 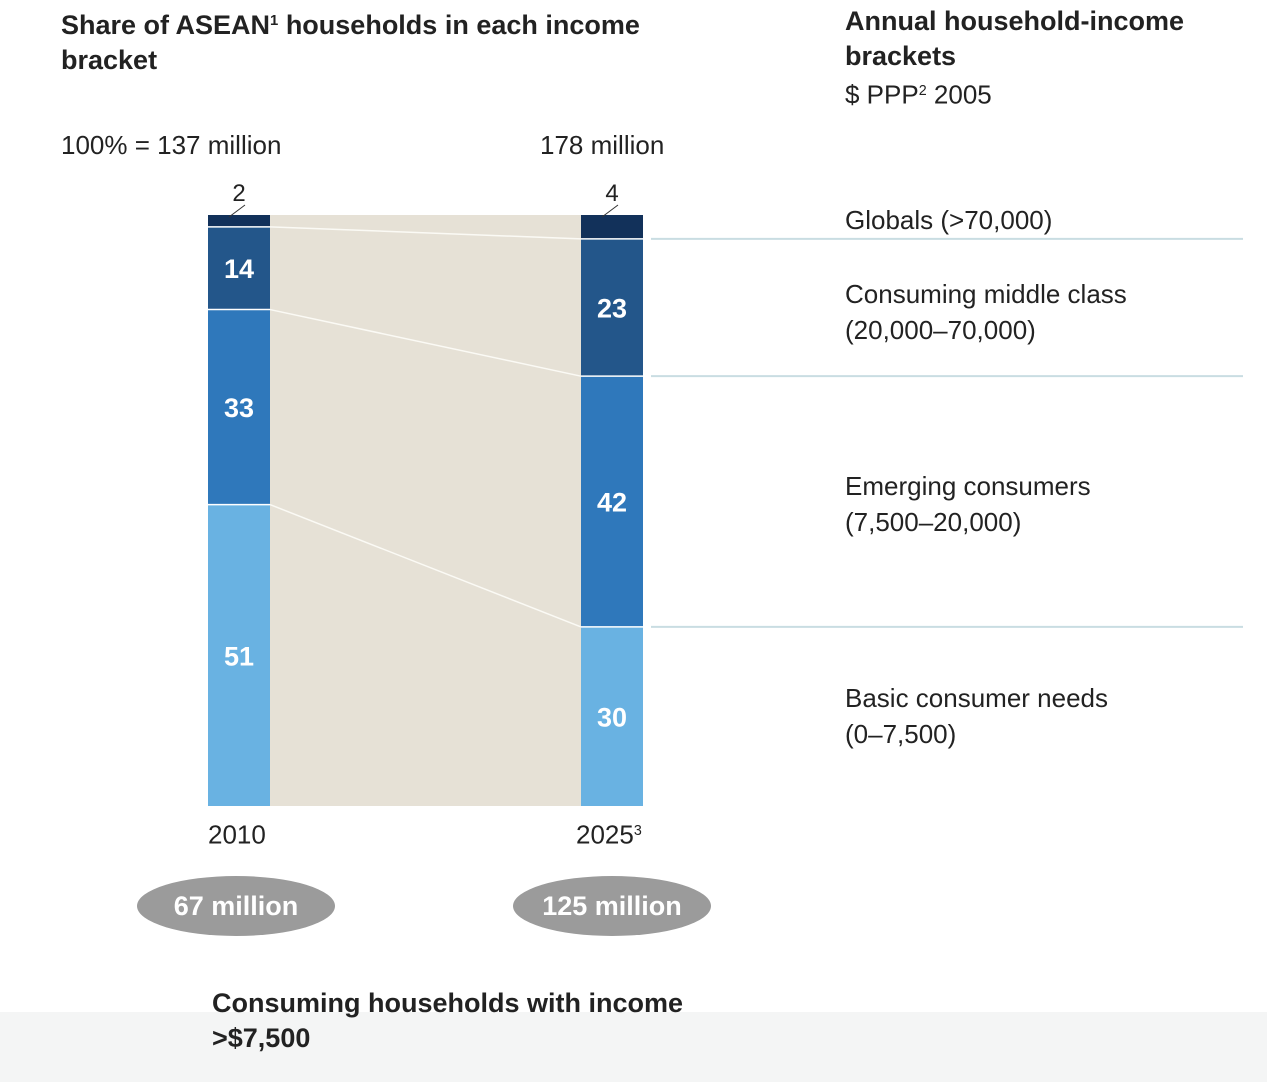 I want to click on consuming-households-2010-badge: 67 million, so click(x=236, y=906).